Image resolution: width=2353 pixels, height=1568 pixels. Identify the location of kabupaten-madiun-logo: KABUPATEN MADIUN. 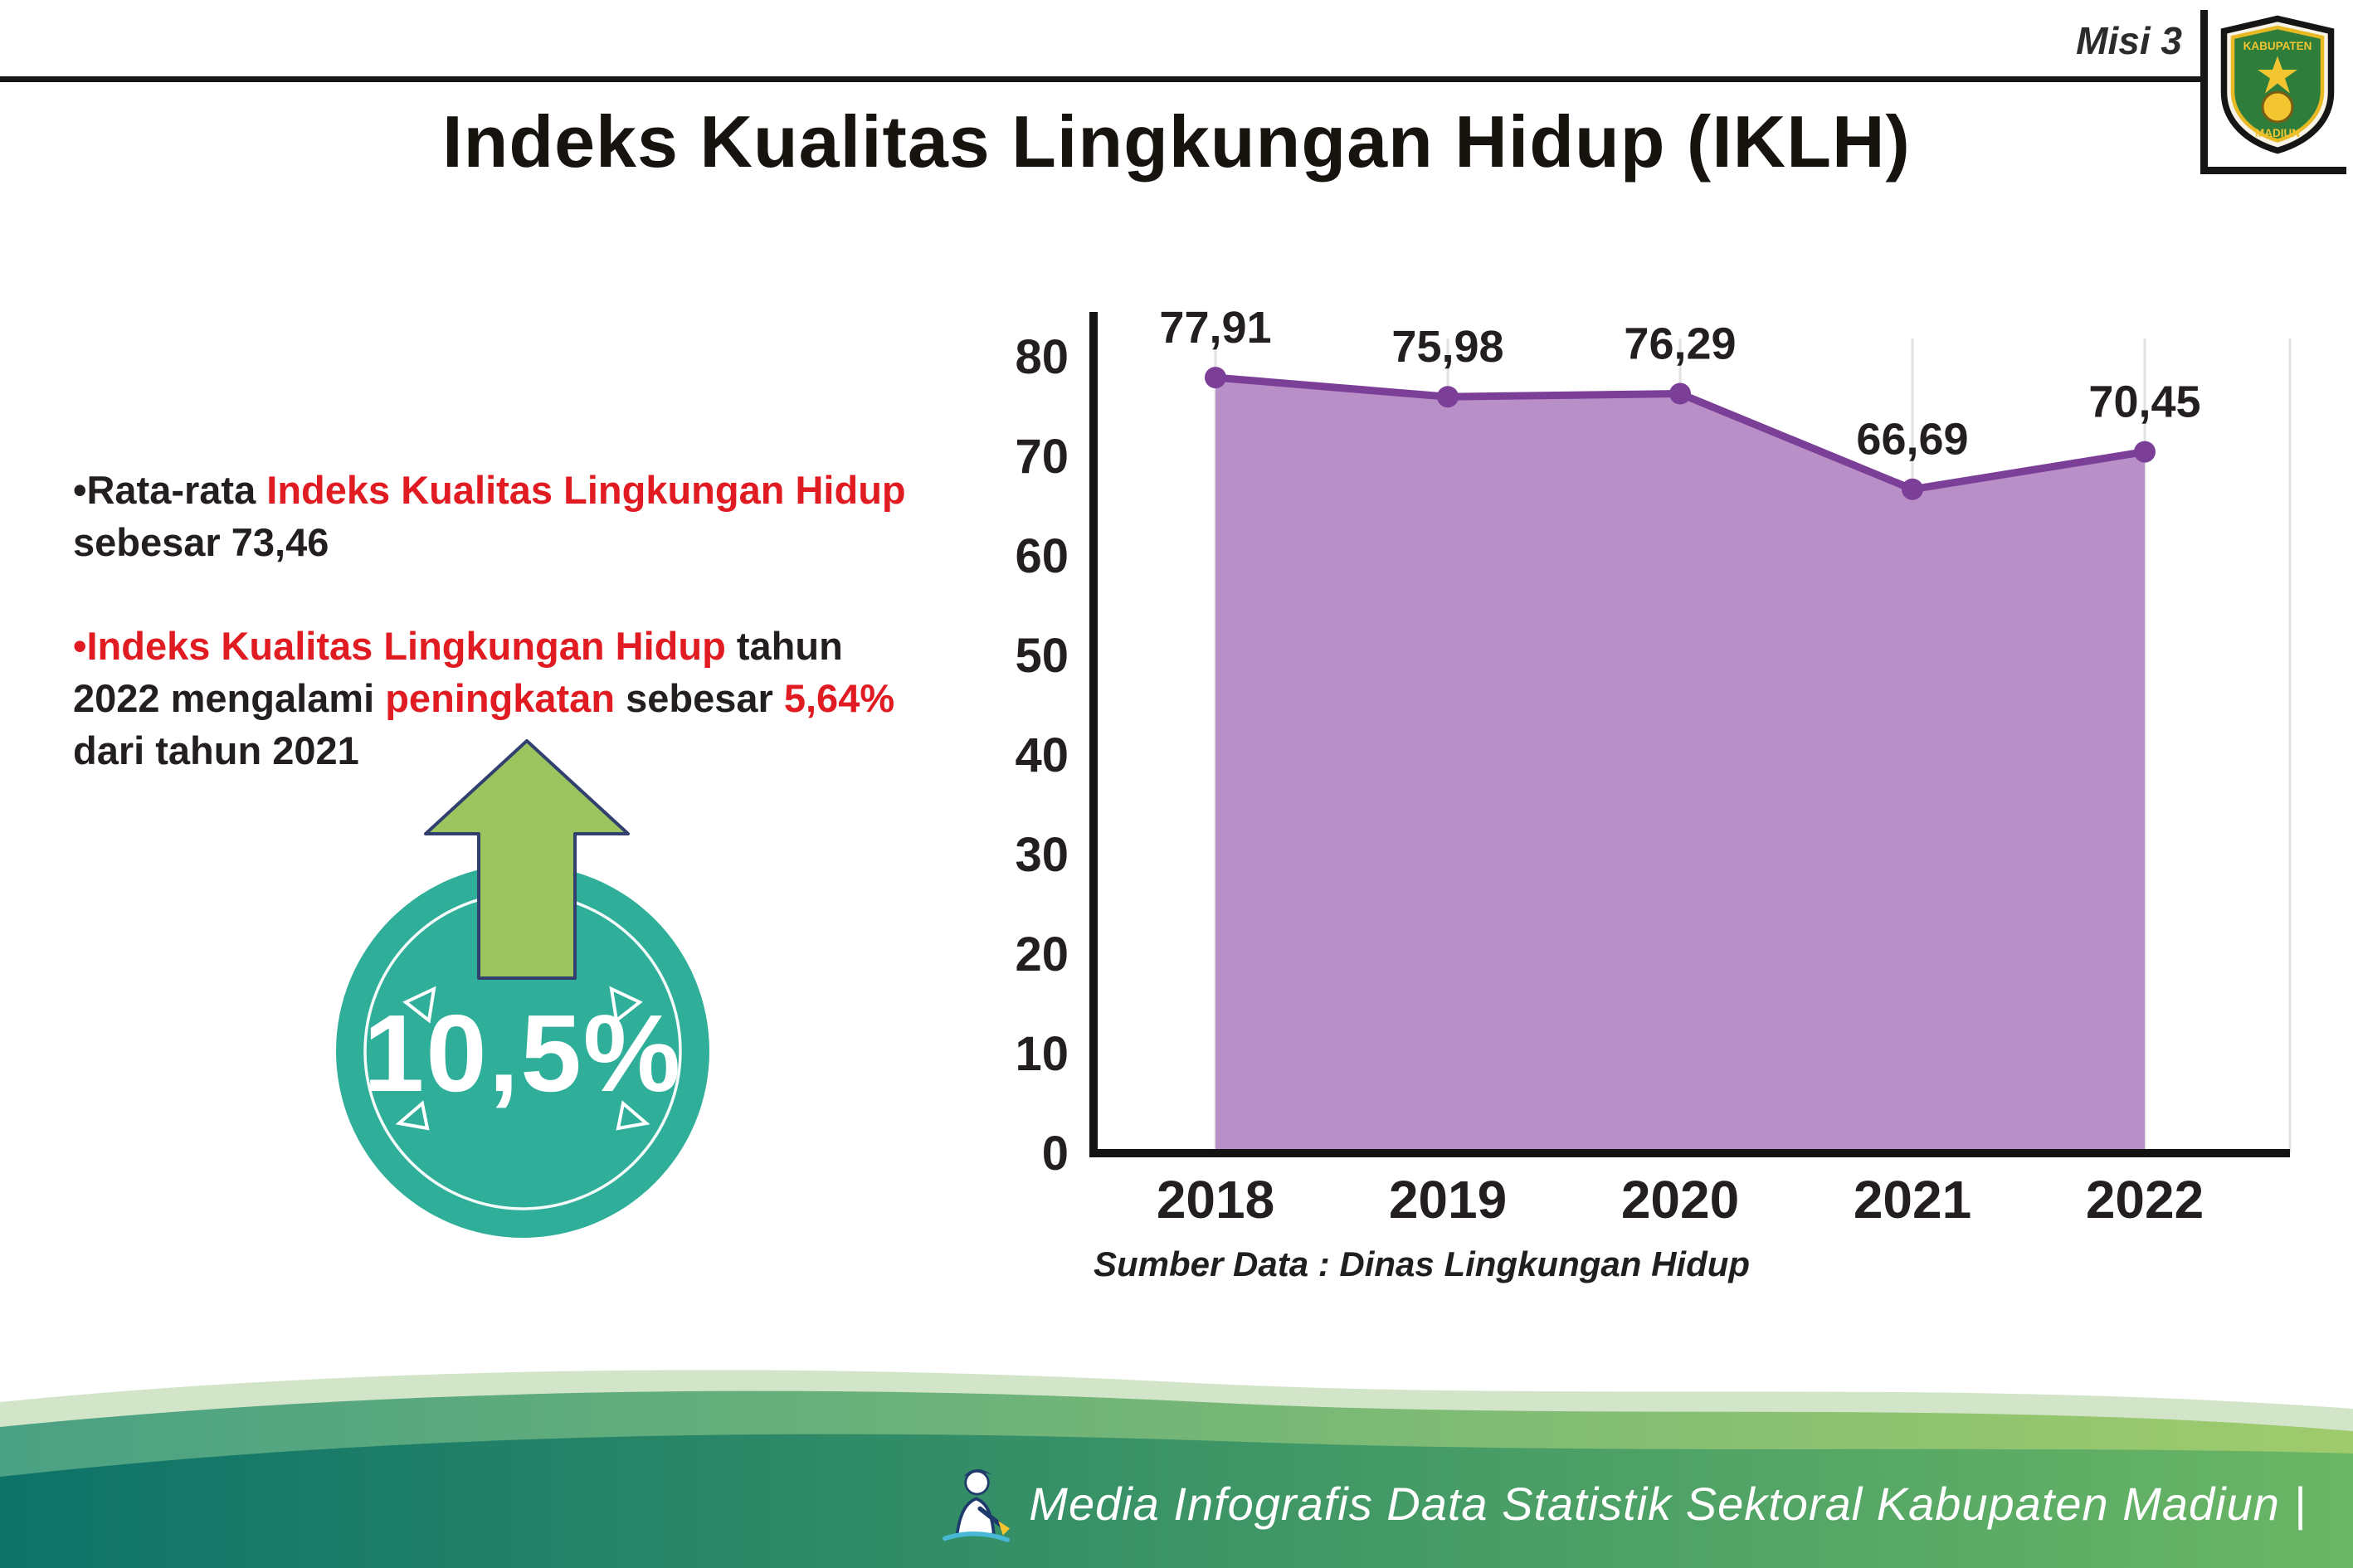
(2273, 92).